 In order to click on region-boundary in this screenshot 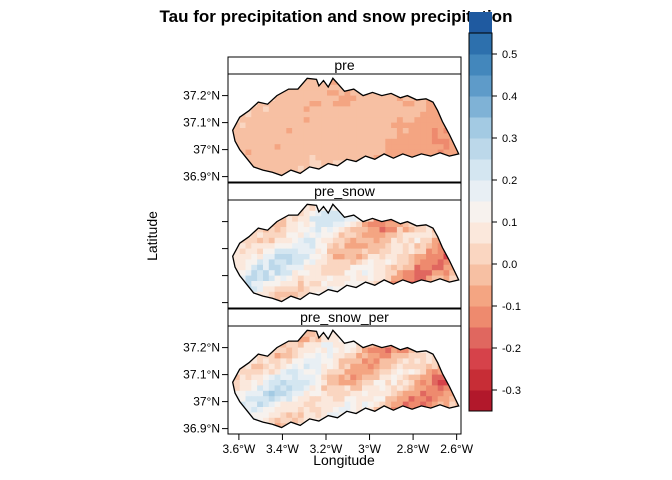, I will do `click(346, 127)`.